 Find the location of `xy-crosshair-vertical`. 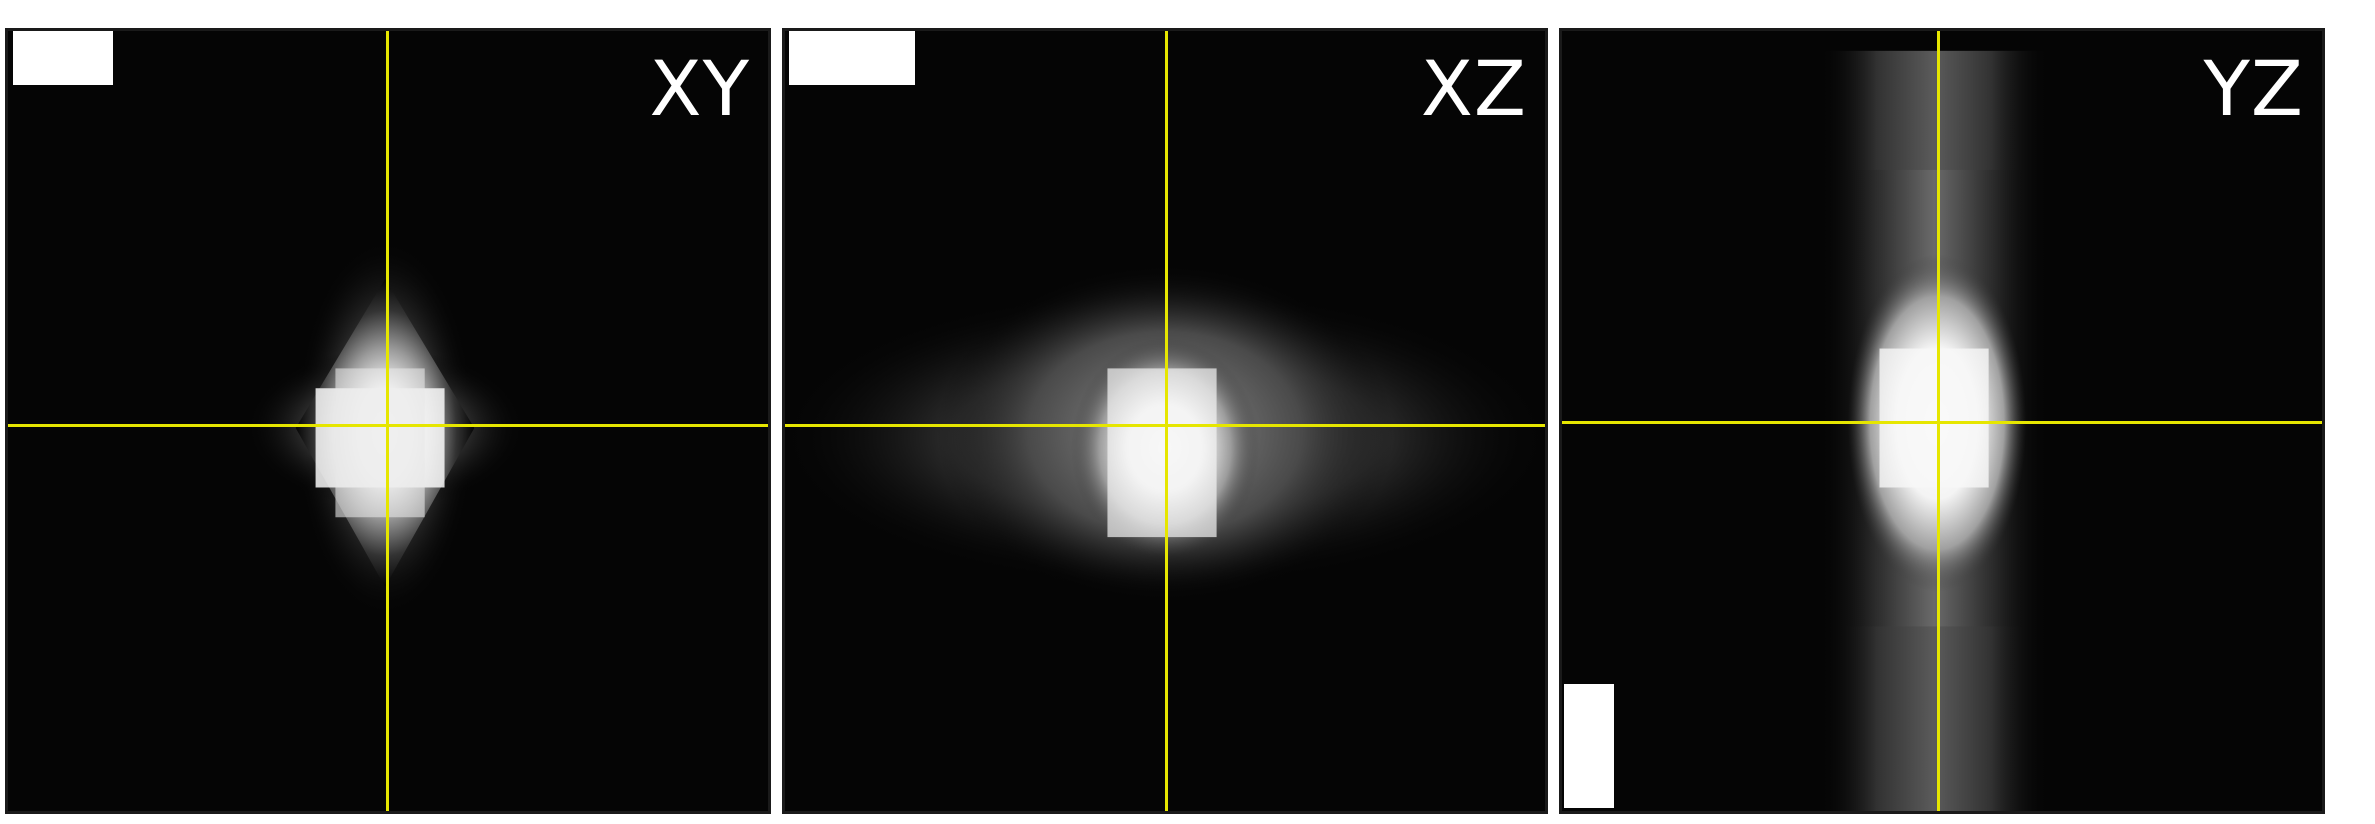

xy-crosshair-vertical is located at coordinates (387, 421).